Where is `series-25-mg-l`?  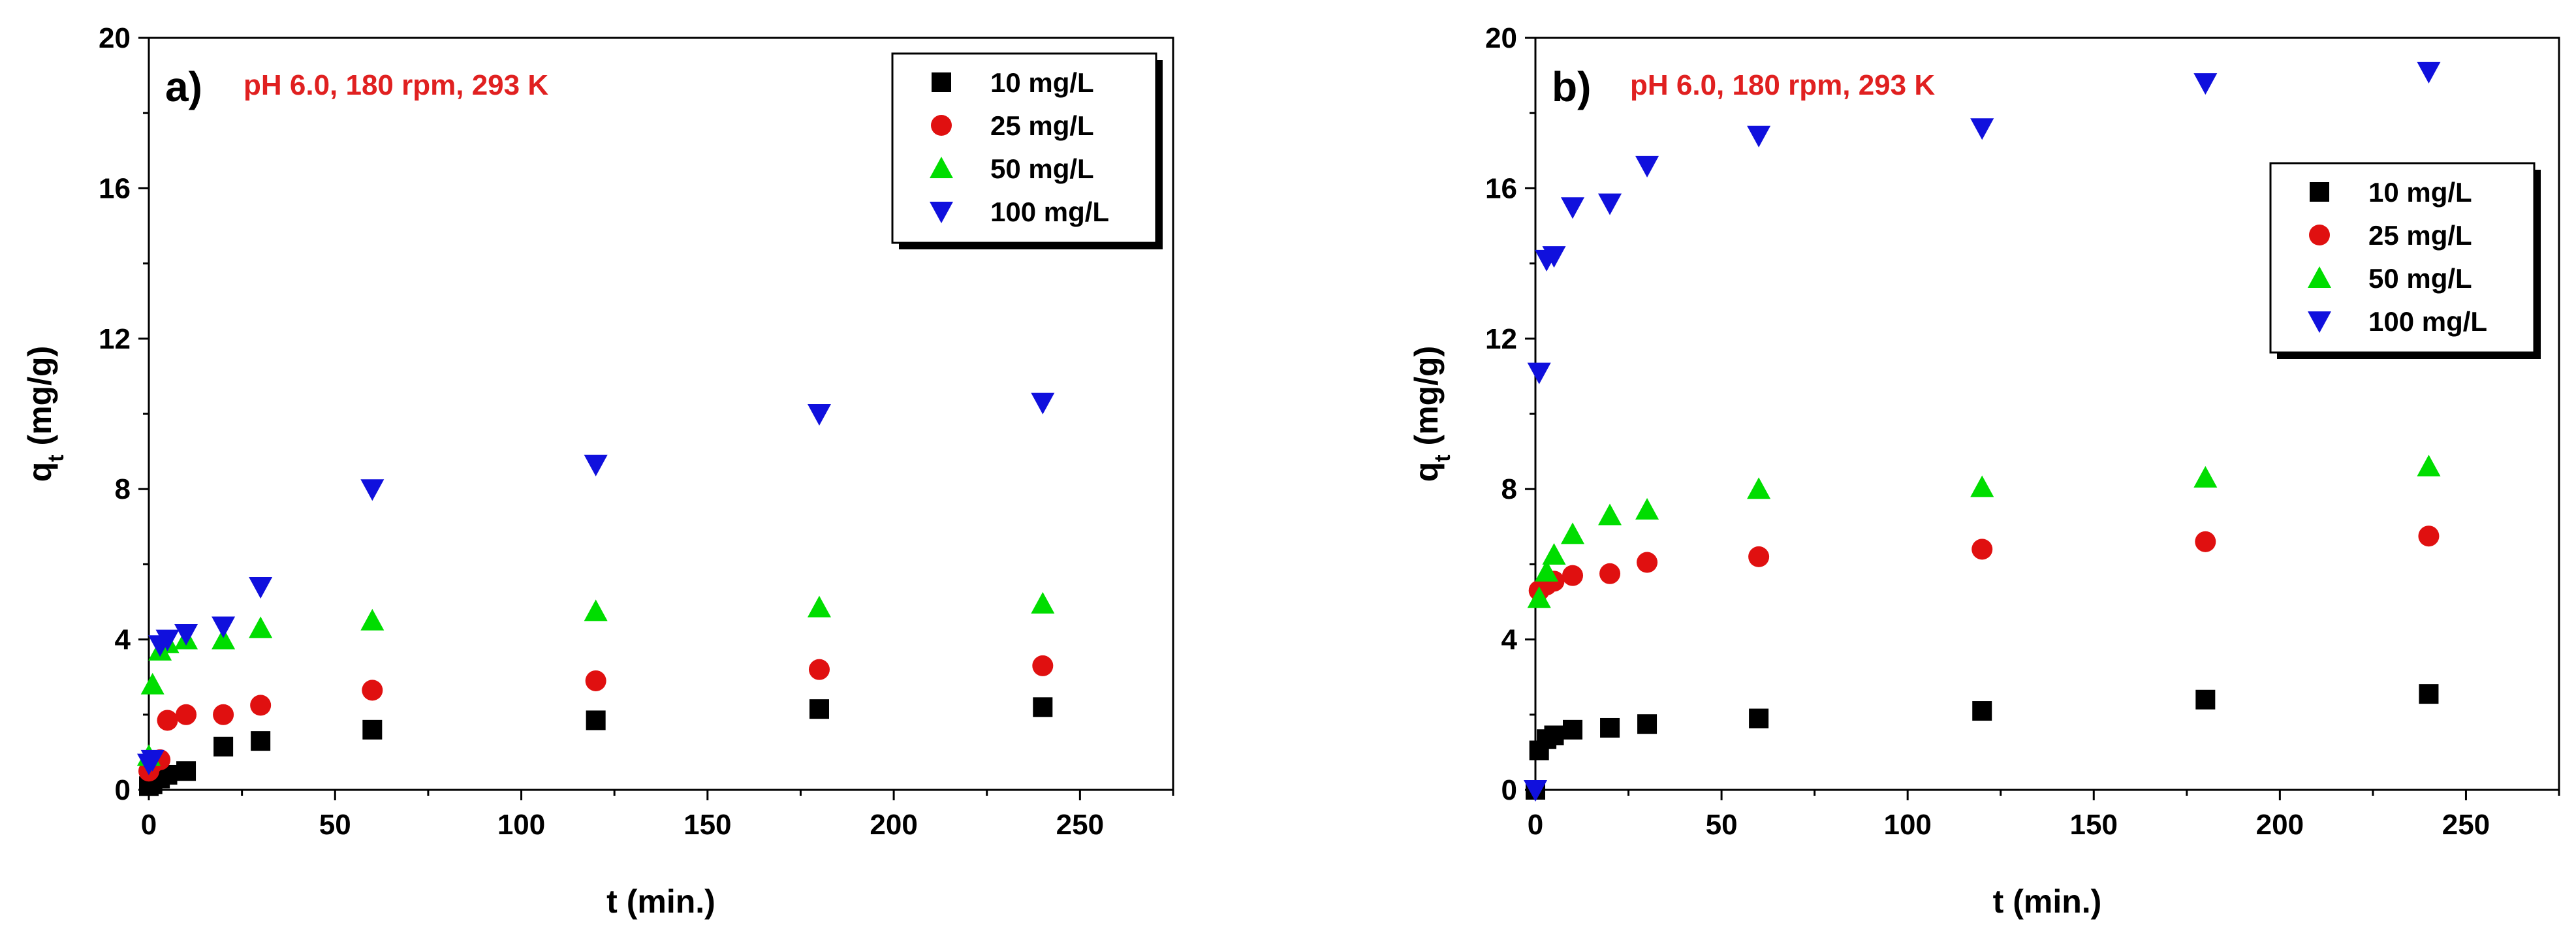
series-25-mg-l is located at coordinates (1984, 563).